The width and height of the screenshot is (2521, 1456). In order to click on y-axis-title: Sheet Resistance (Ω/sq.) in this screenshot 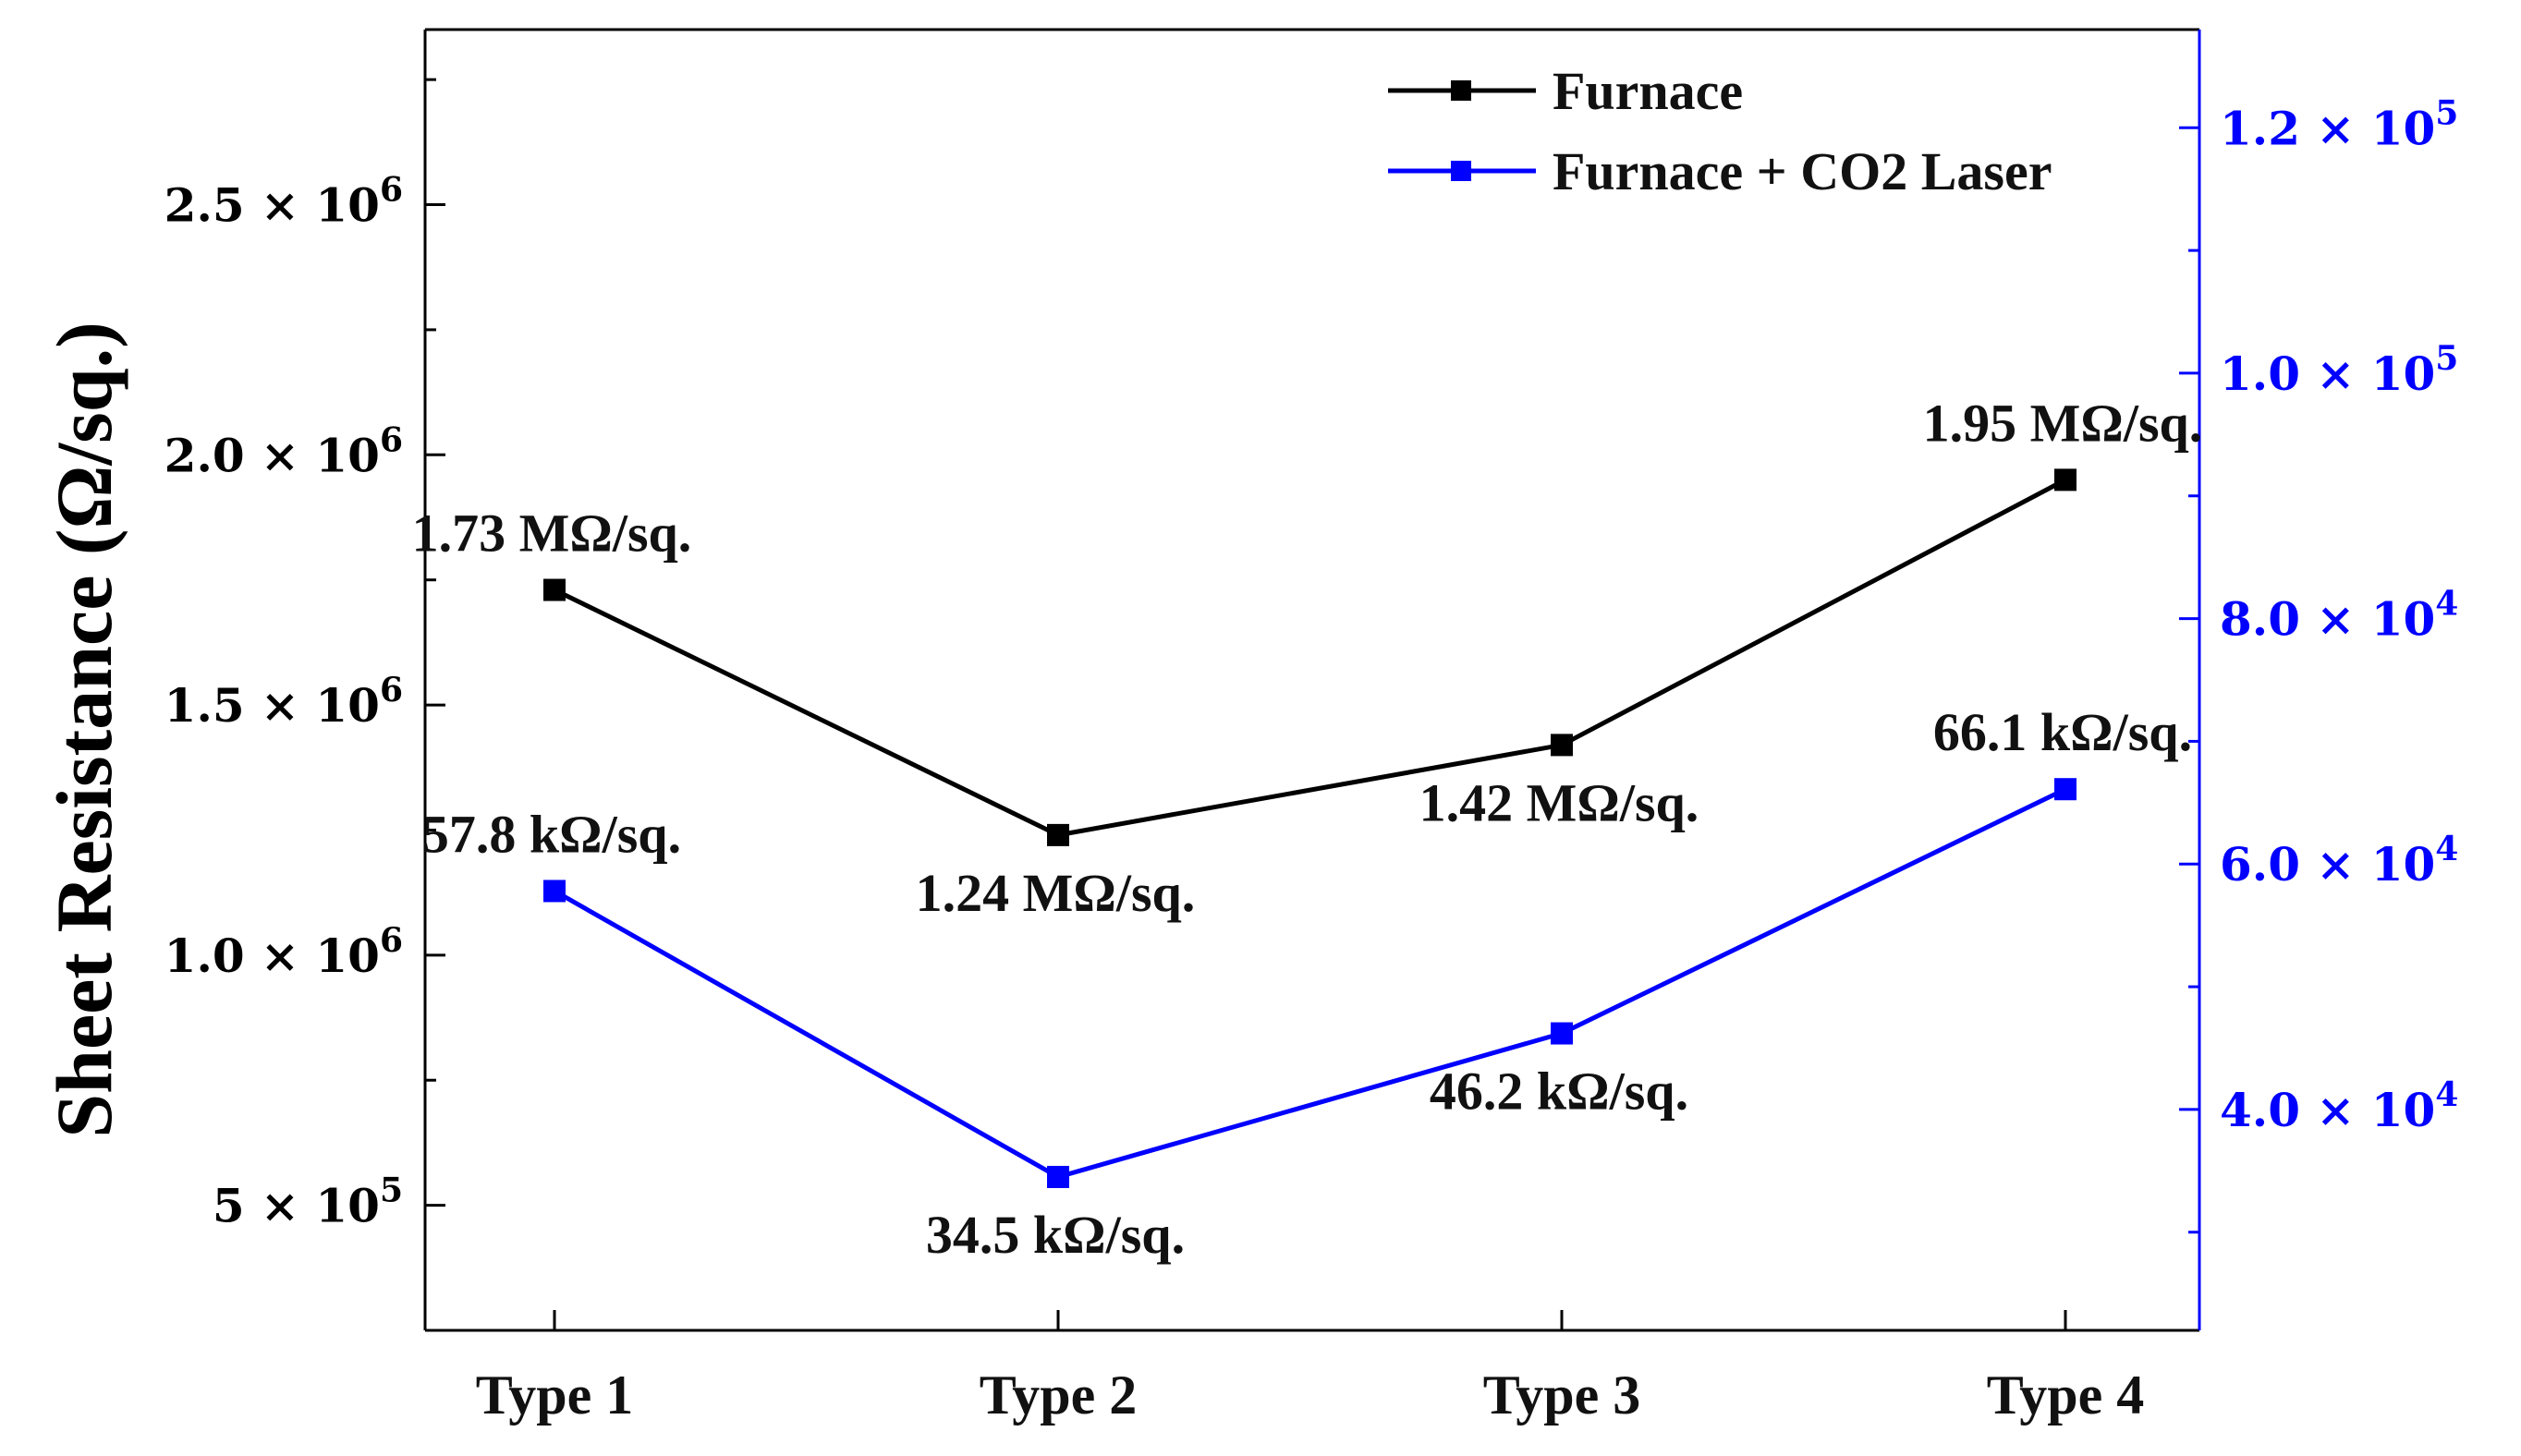, I will do `click(84, 729)`.